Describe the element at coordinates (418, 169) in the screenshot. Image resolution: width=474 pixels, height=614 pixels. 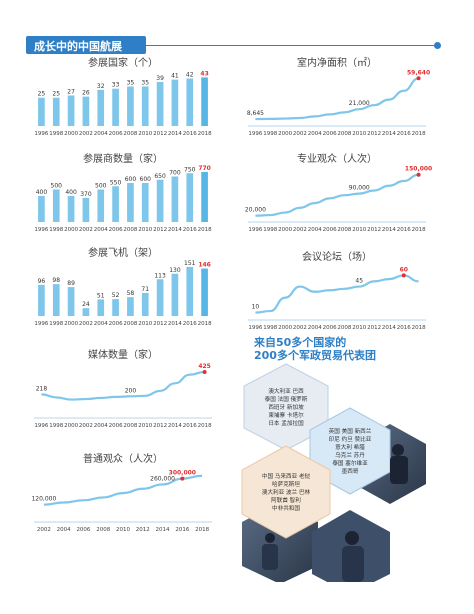
I see `data-label: 150,000` at that location.